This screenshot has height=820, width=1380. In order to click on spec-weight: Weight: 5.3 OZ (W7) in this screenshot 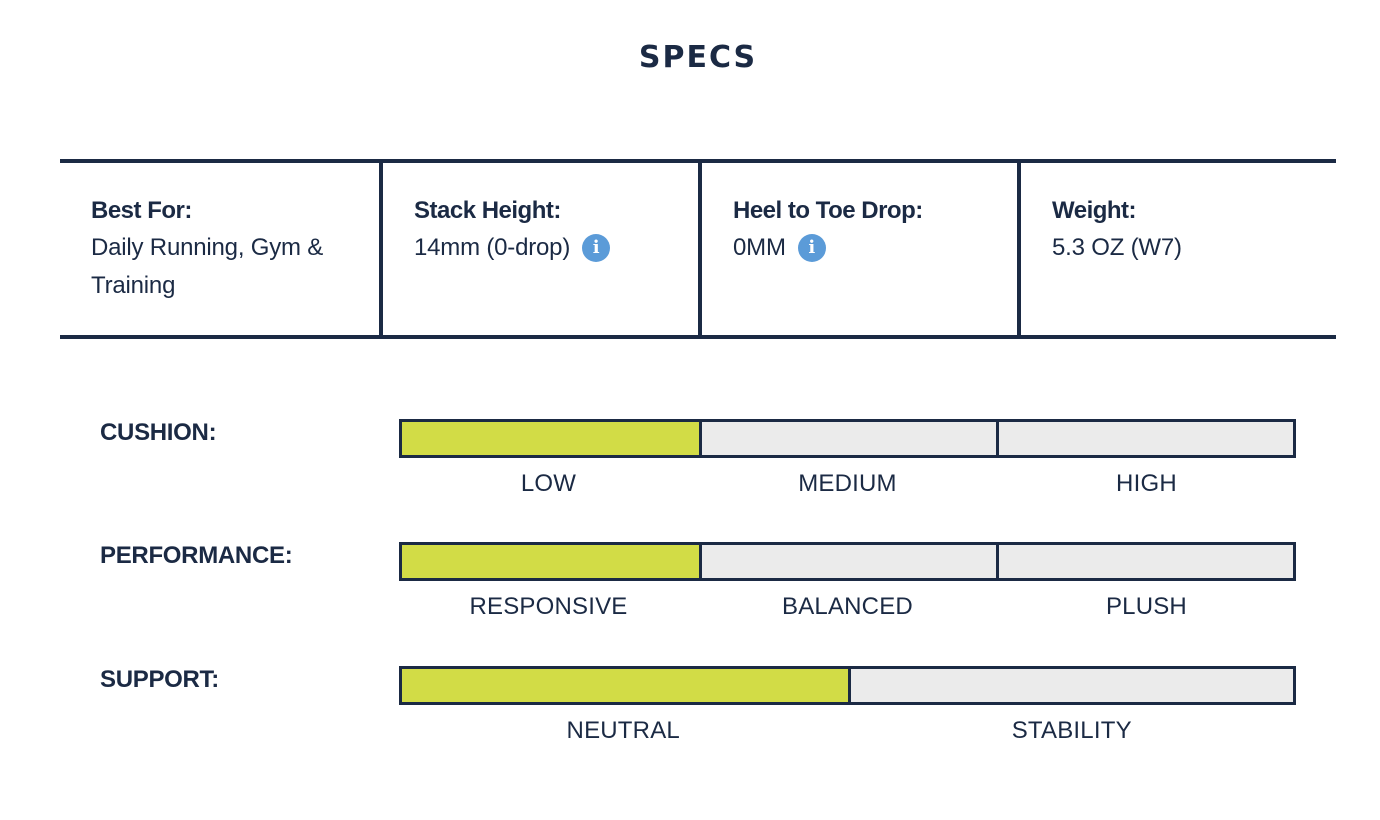, I will do `click(1176, 249)`.